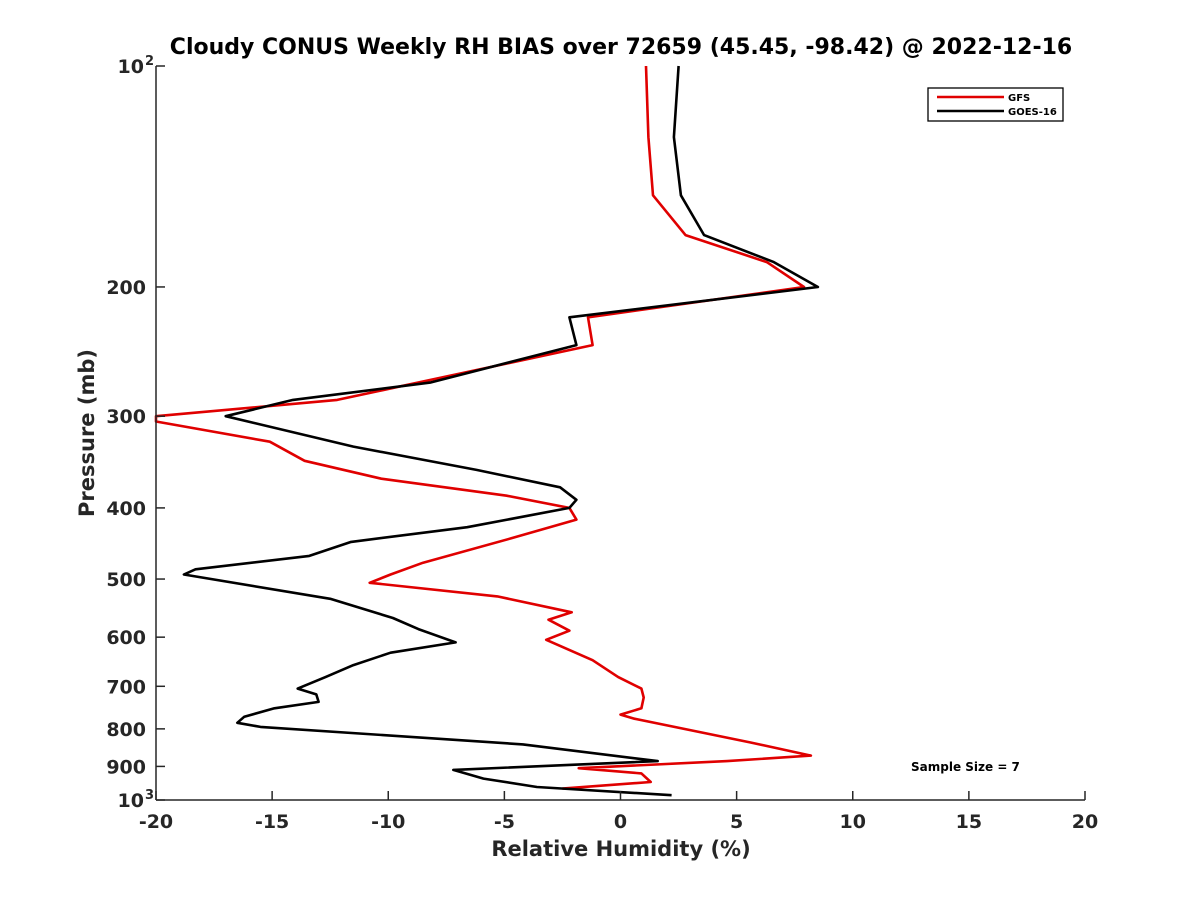  Describe the element at coordinates (1085, 822) in the screenshot. I see `x-tick-label: 20` at that location.